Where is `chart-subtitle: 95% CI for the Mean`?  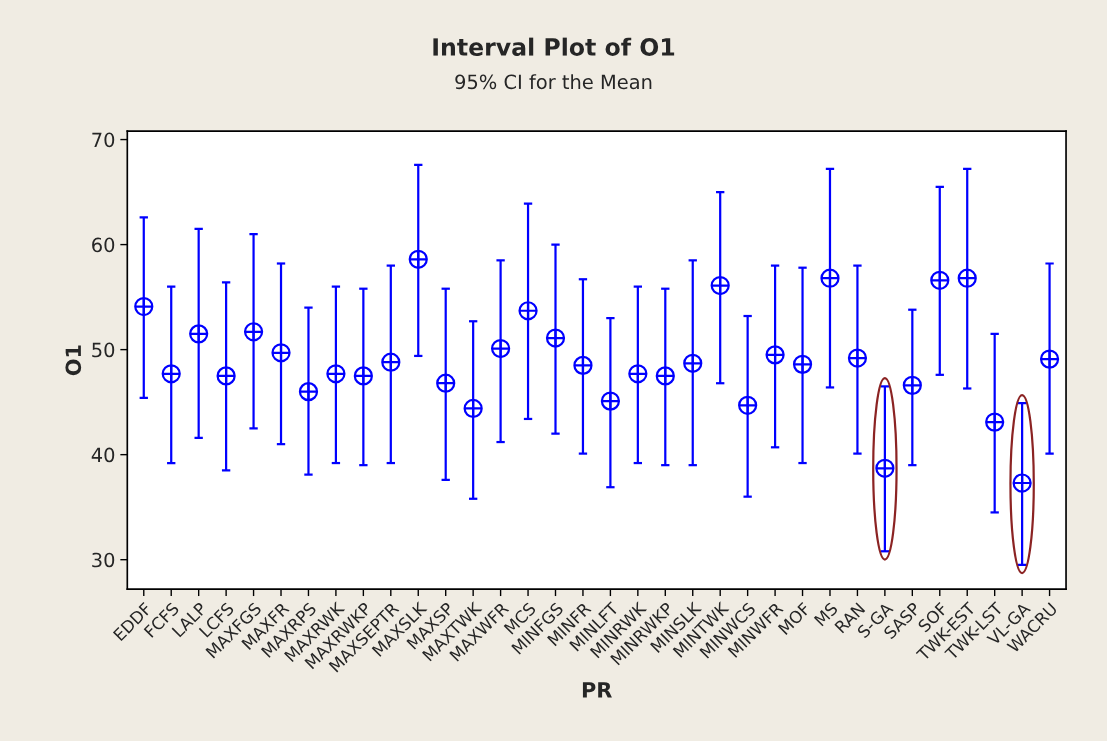
chart-subtitle: 95% CI for the Mean is located at coordinates (553, 82).